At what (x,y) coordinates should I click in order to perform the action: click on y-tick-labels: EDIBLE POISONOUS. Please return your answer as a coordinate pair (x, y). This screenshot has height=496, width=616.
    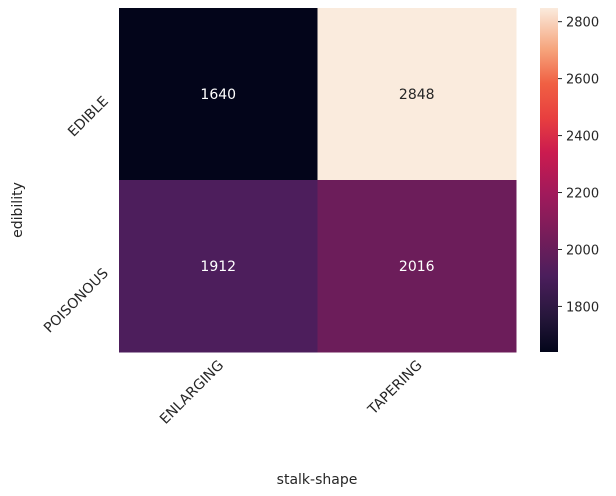
    Looking at the image, I should click on (76, 215).